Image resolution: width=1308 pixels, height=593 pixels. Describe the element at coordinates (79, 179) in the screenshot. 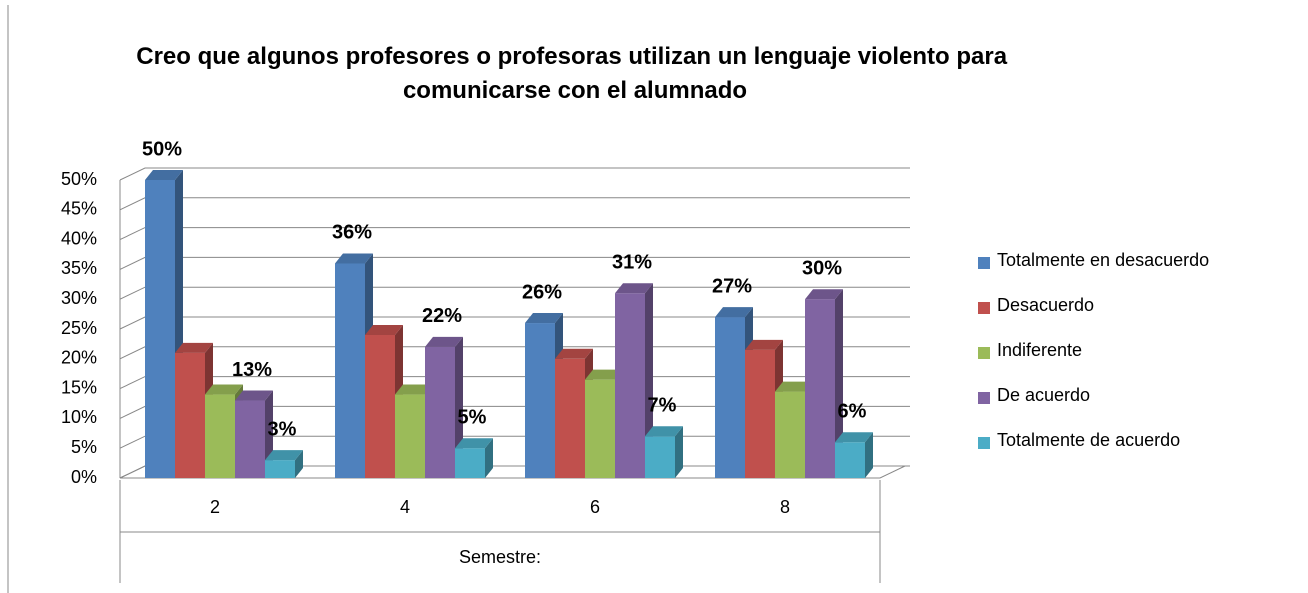

I see `y-tick-label: 50%` at that location.